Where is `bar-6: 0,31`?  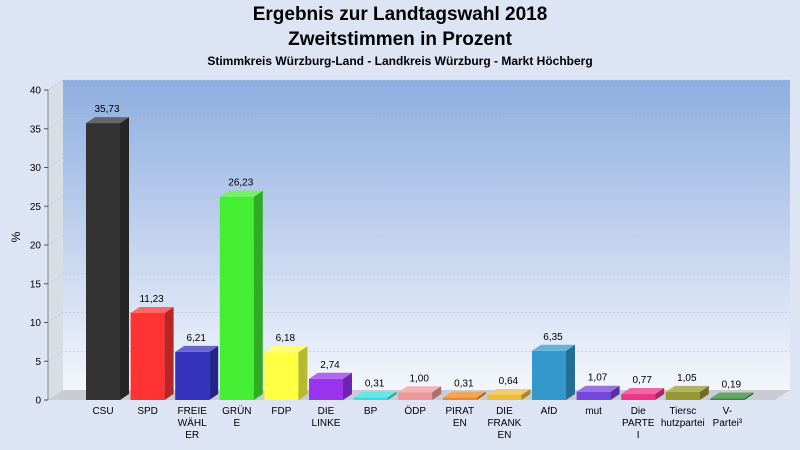
bar-6: 0,31 is located at coordinates (375, 389).